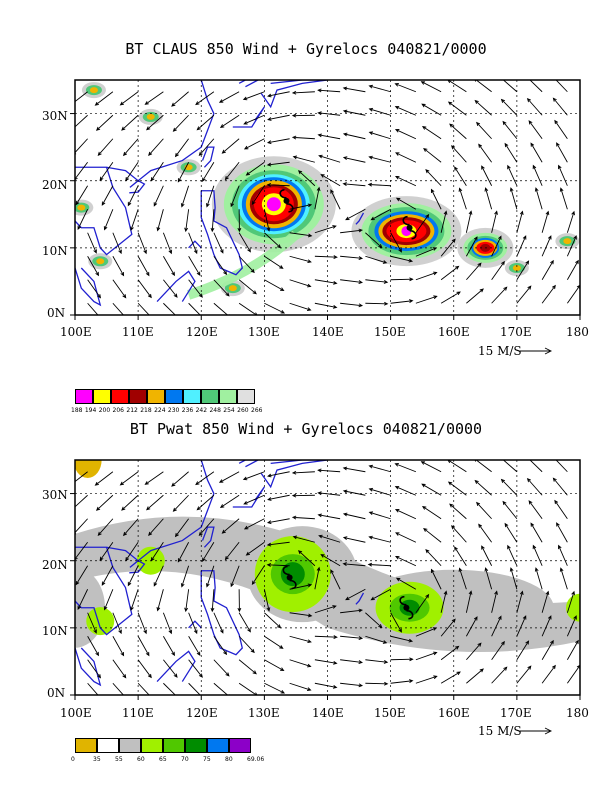 This screenshot has width=612, height=792. Describe the element at coordinates (102, 396) in the screenshot. I see `top-colorbar-cell` at that location.